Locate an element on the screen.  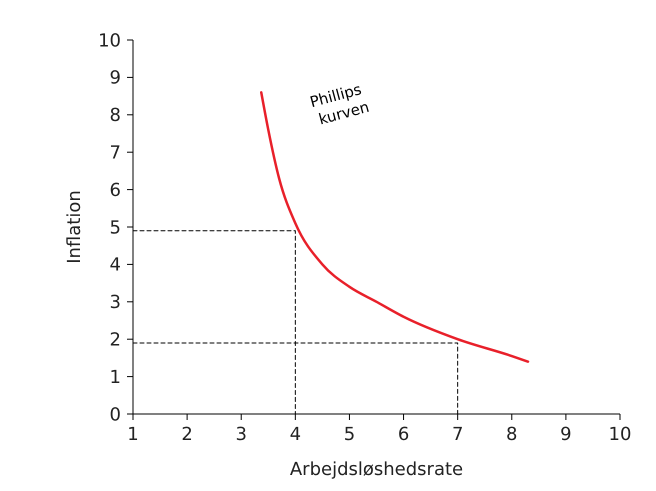
annotation: Phillips kurven is located at coordinates (340, 104).